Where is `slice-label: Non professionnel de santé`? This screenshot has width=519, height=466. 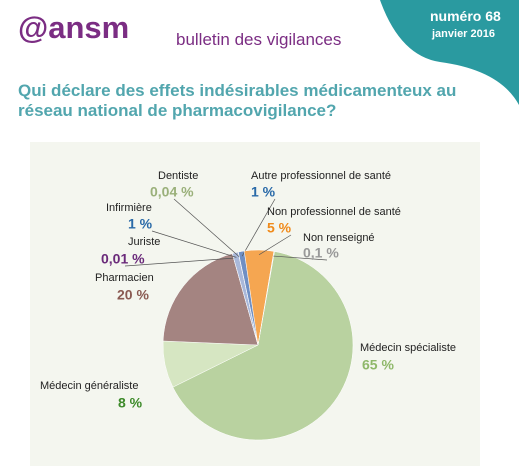 slice-label: Non professionnel de santé is located at coordinates (334, 212).